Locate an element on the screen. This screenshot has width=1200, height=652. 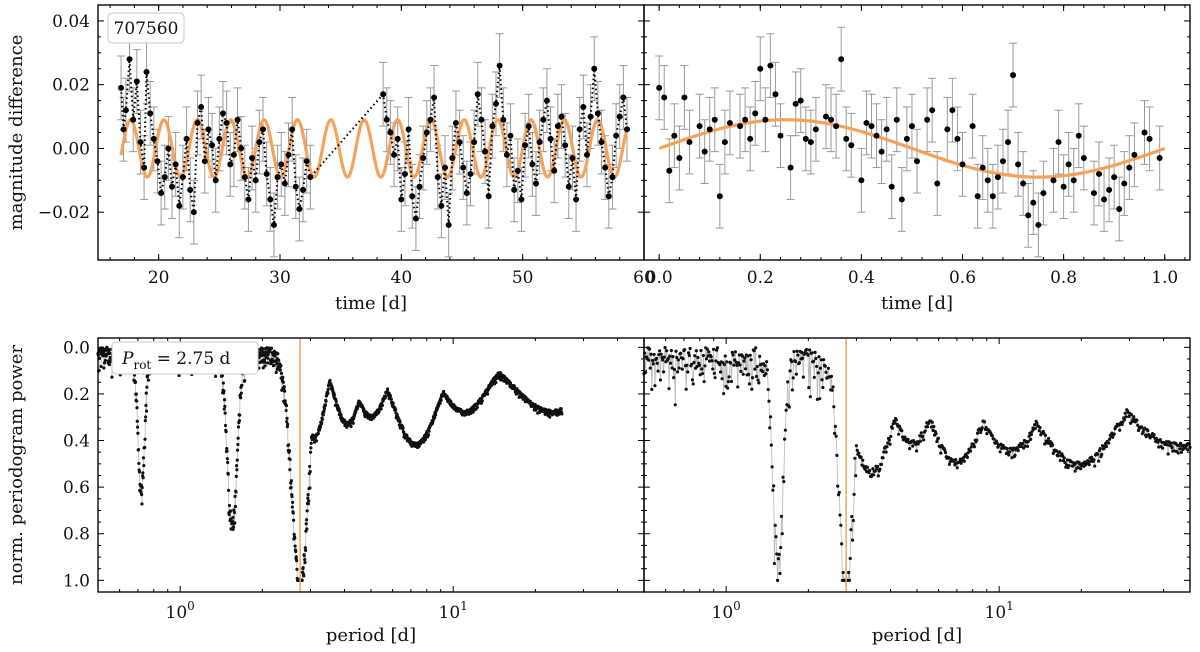
x-tick-base: 10 is located at coordinates (723, 613).